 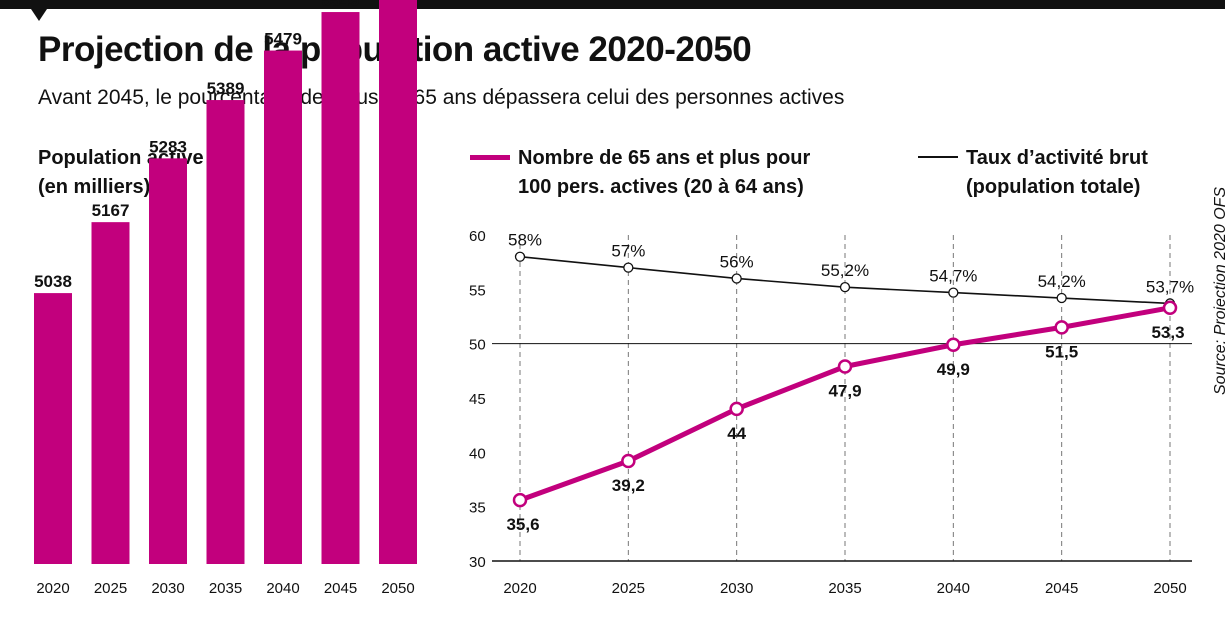 I want to click on ratio-65-label: 39,2, so click(x=628, y=485).